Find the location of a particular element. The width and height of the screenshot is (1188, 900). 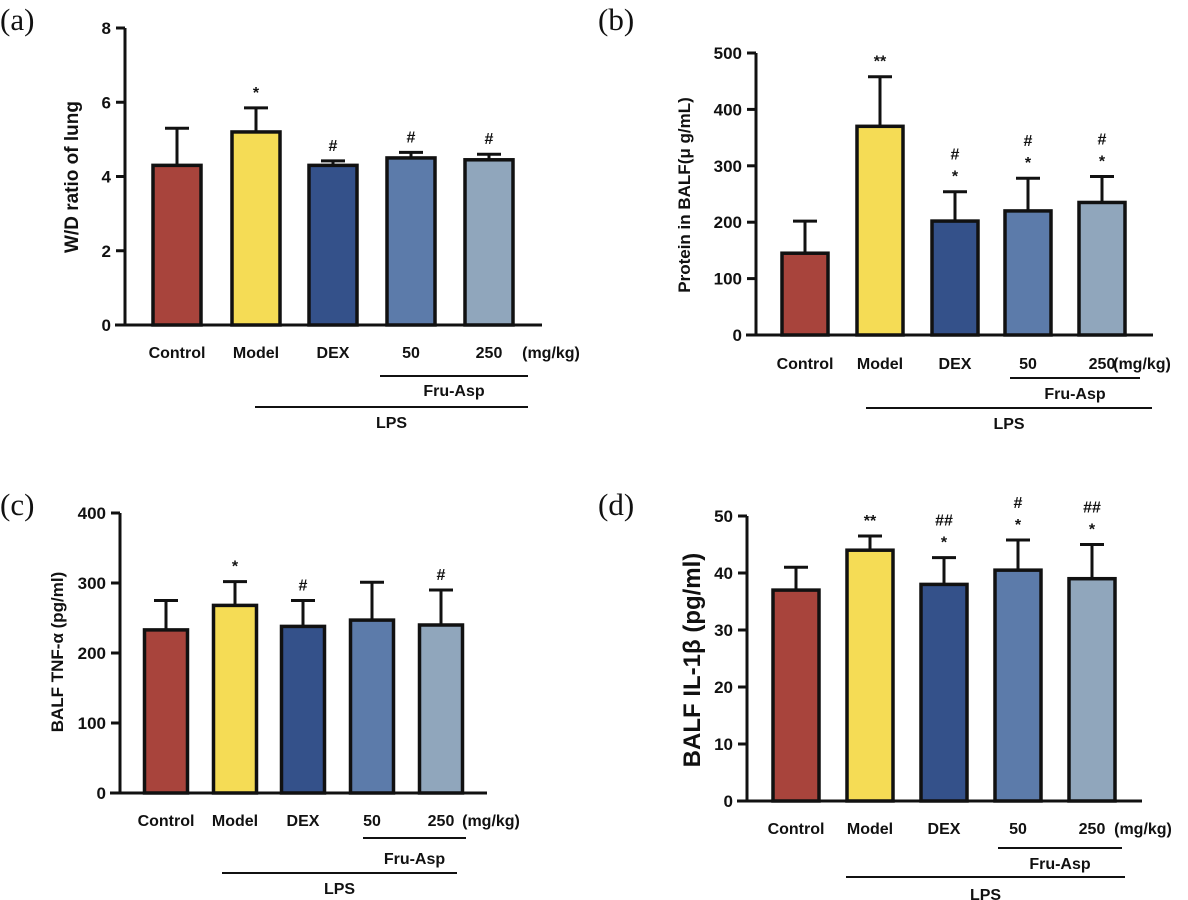

y-axis-label: BALF IL-1β (pg/ml) is located at coordinates (692, 660).